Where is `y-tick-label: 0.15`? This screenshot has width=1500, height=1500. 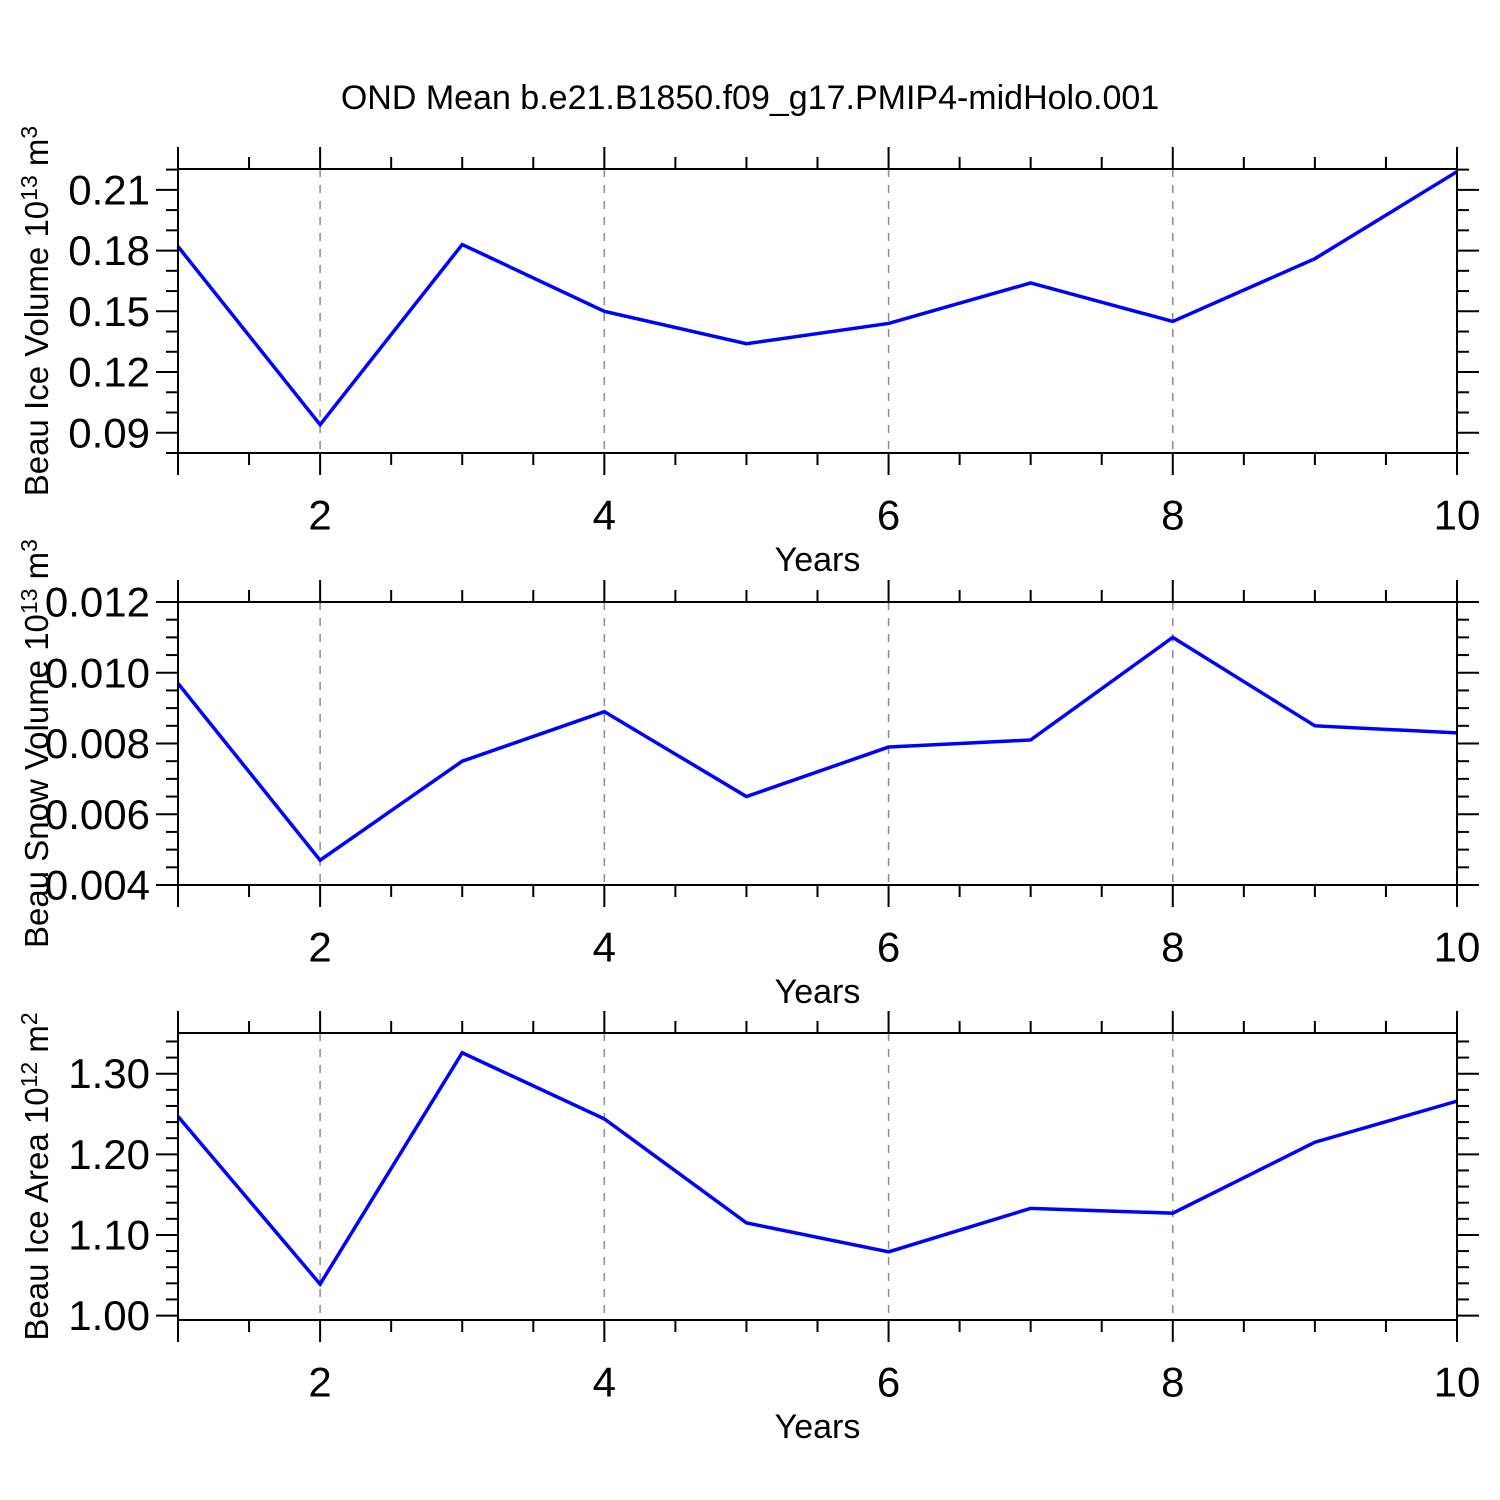
y-tick-label: 0.15 is located at coordinates (109, 311).